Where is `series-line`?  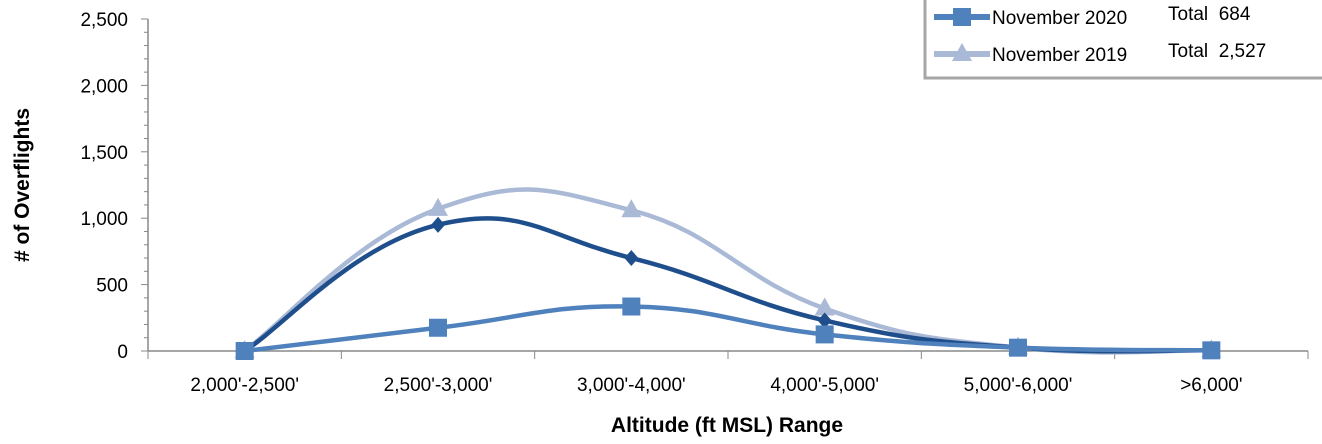 series-line is located at coordinates (728, 329).